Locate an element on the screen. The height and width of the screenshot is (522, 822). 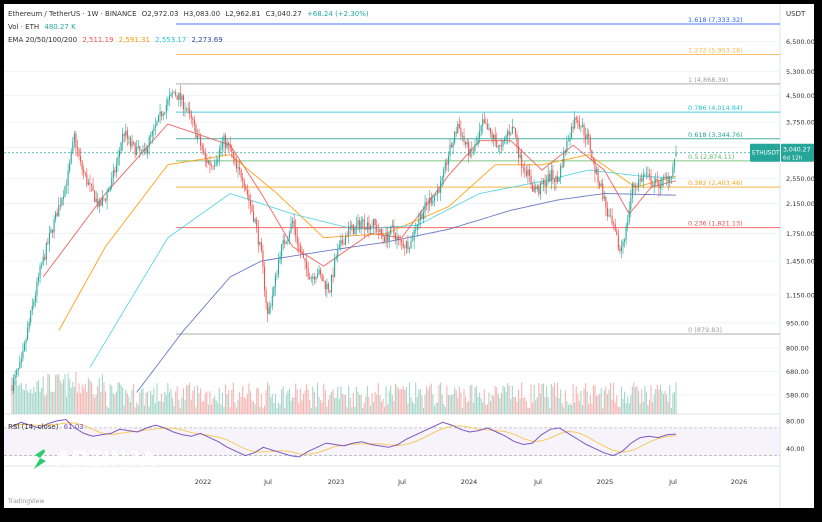
last-price-tag-symbol is located at coordinates (765, 152).